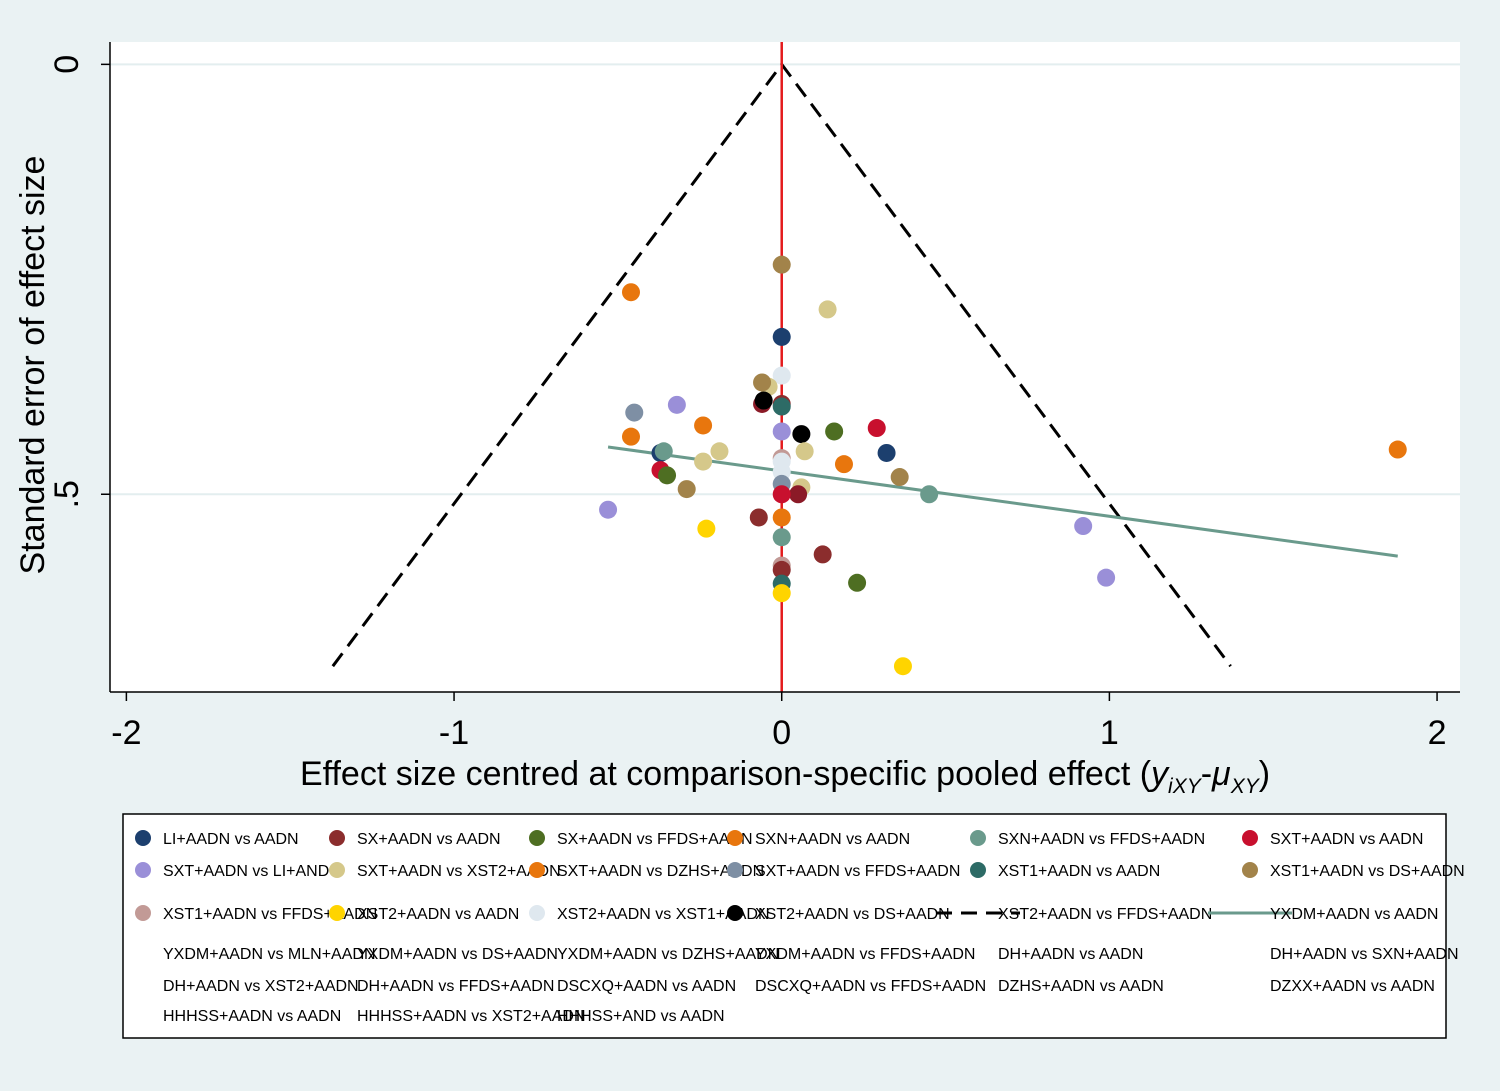  What do you see at coordinates (269, 954) in the screenshot?
I see `legend-label-18: YXDM+AADN vs MLN+AADN` at bounding box center [269, 954].